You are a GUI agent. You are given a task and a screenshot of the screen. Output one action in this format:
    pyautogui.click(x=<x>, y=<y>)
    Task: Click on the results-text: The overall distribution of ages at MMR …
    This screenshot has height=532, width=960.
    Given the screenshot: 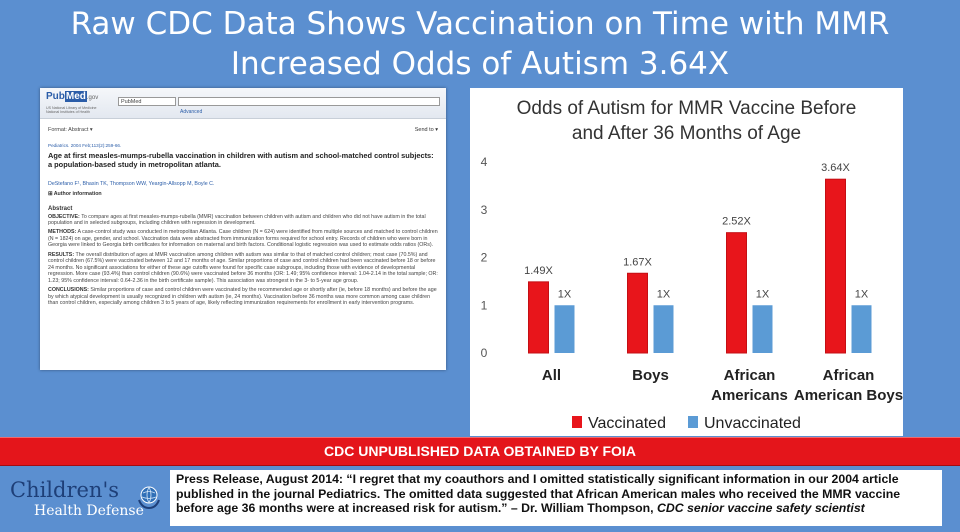 What is the action you would take?
    pyautogui.click(x=243, y=267)
    